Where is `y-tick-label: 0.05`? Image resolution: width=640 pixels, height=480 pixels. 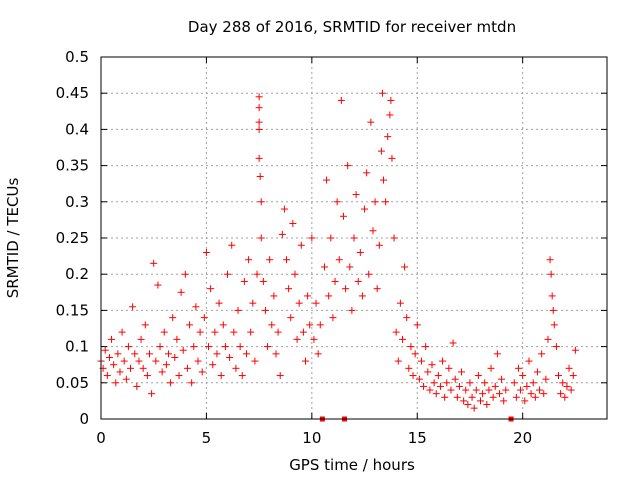 y-tick-label: 0.05 is located at coordinates (72, 383).